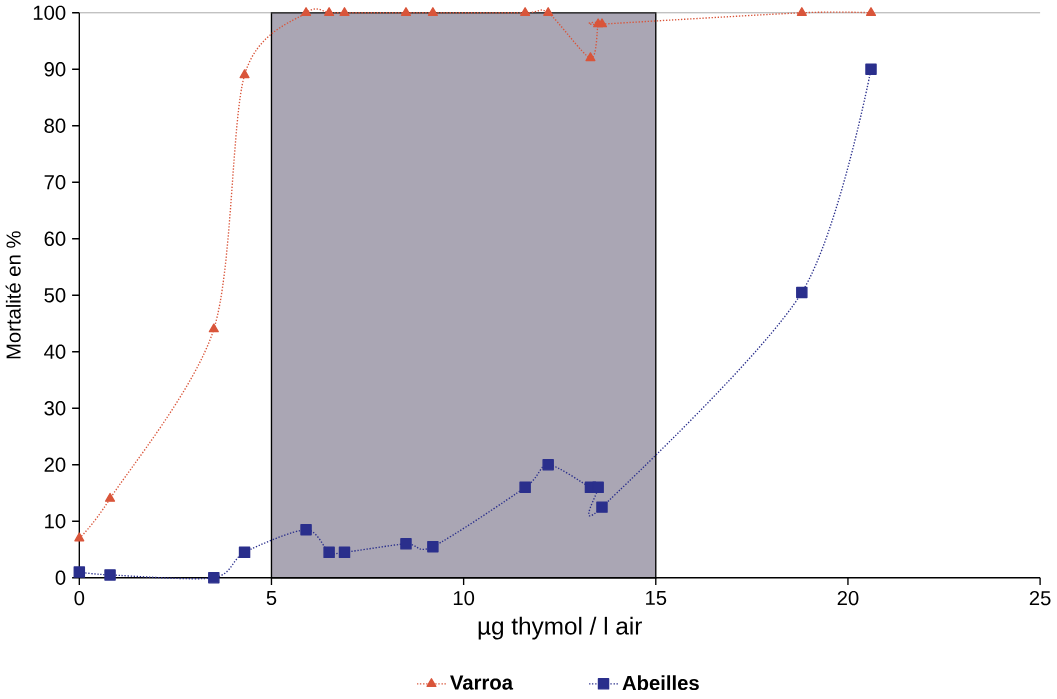  Describe the element at coordinates (660, 682) in the screenshot. I see `legend-label: Abeilles` at that location.